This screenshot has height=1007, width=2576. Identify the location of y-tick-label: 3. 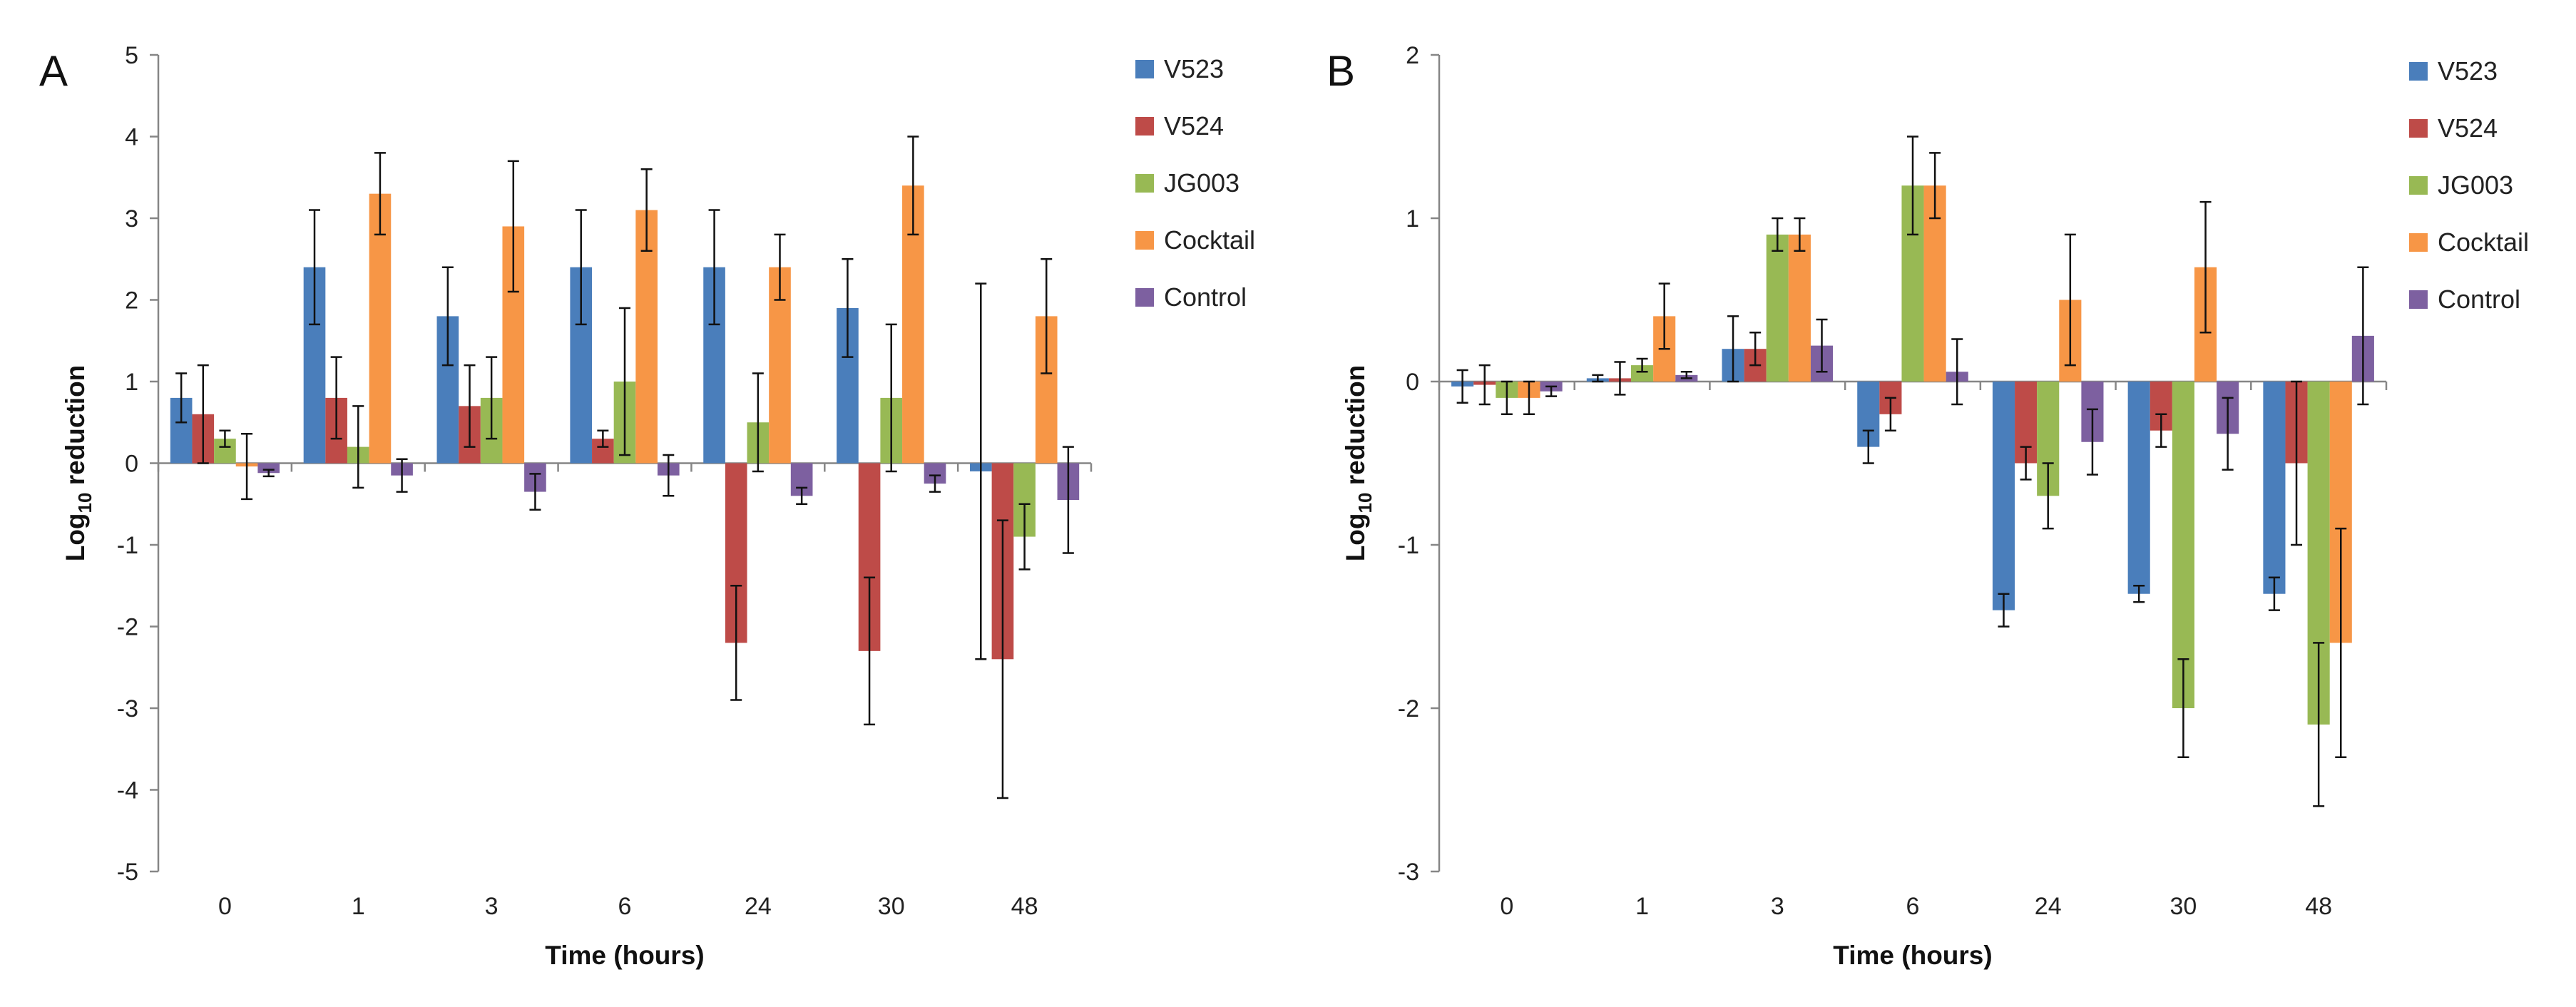
(132, 219).